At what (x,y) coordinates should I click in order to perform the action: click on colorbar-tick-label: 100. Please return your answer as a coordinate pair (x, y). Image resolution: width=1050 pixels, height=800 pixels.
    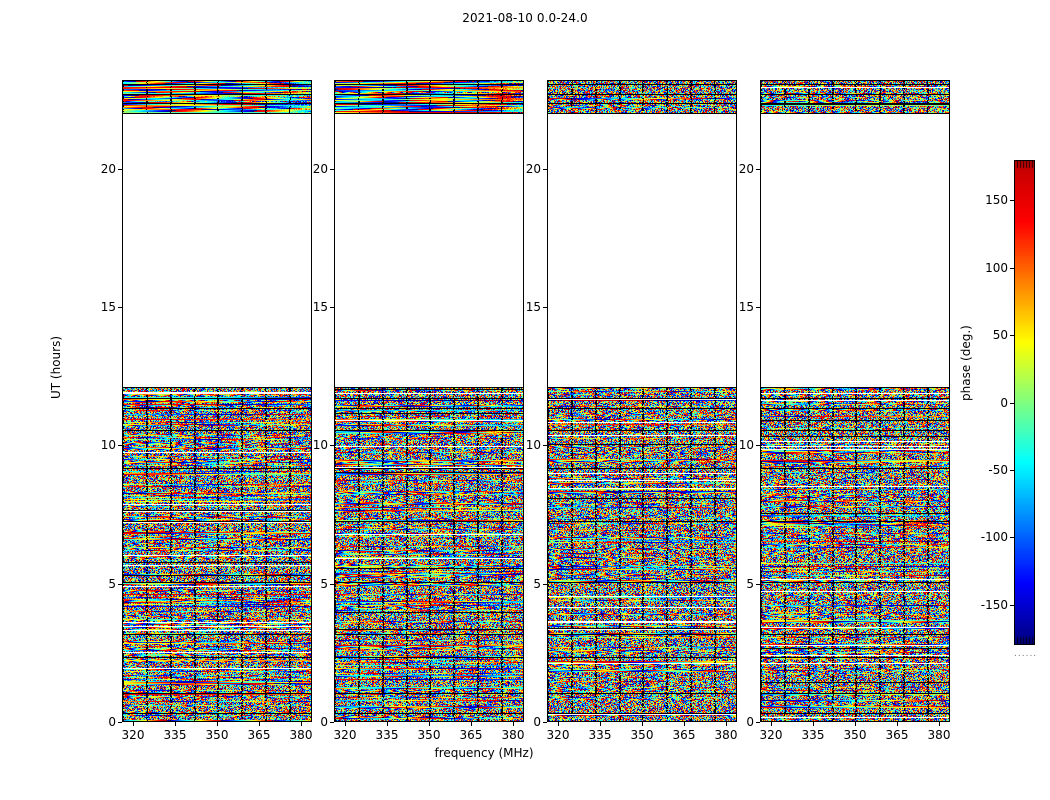
    Looking at the image, I should click on (996, 268).